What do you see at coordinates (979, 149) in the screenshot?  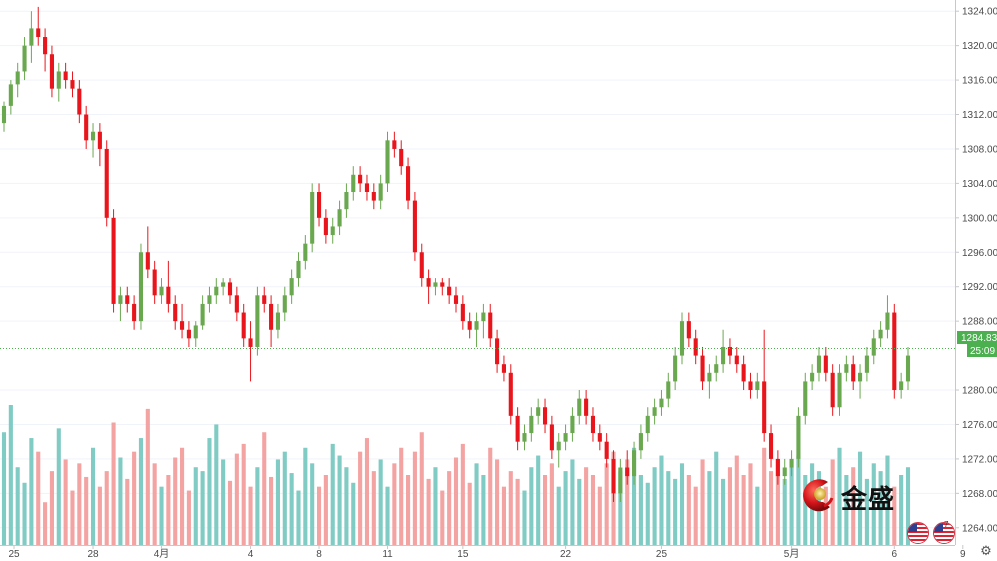 I see `price-tick-label: 1308.00` at bounding box center [979, 149].